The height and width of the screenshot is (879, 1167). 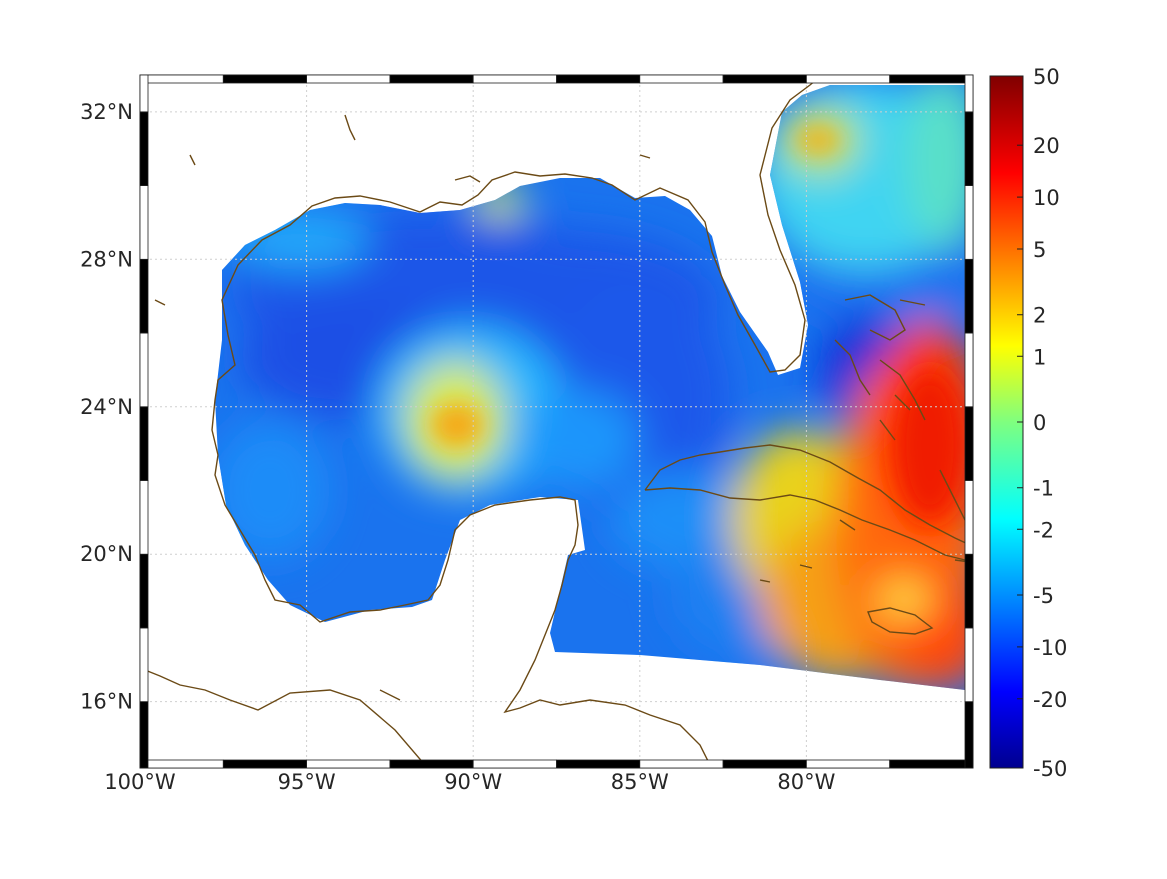 What do you see at coordinates (140, 782) in the screenshot?
I see `lon-tick-label: 100°W` at bounding box center [140, 782].